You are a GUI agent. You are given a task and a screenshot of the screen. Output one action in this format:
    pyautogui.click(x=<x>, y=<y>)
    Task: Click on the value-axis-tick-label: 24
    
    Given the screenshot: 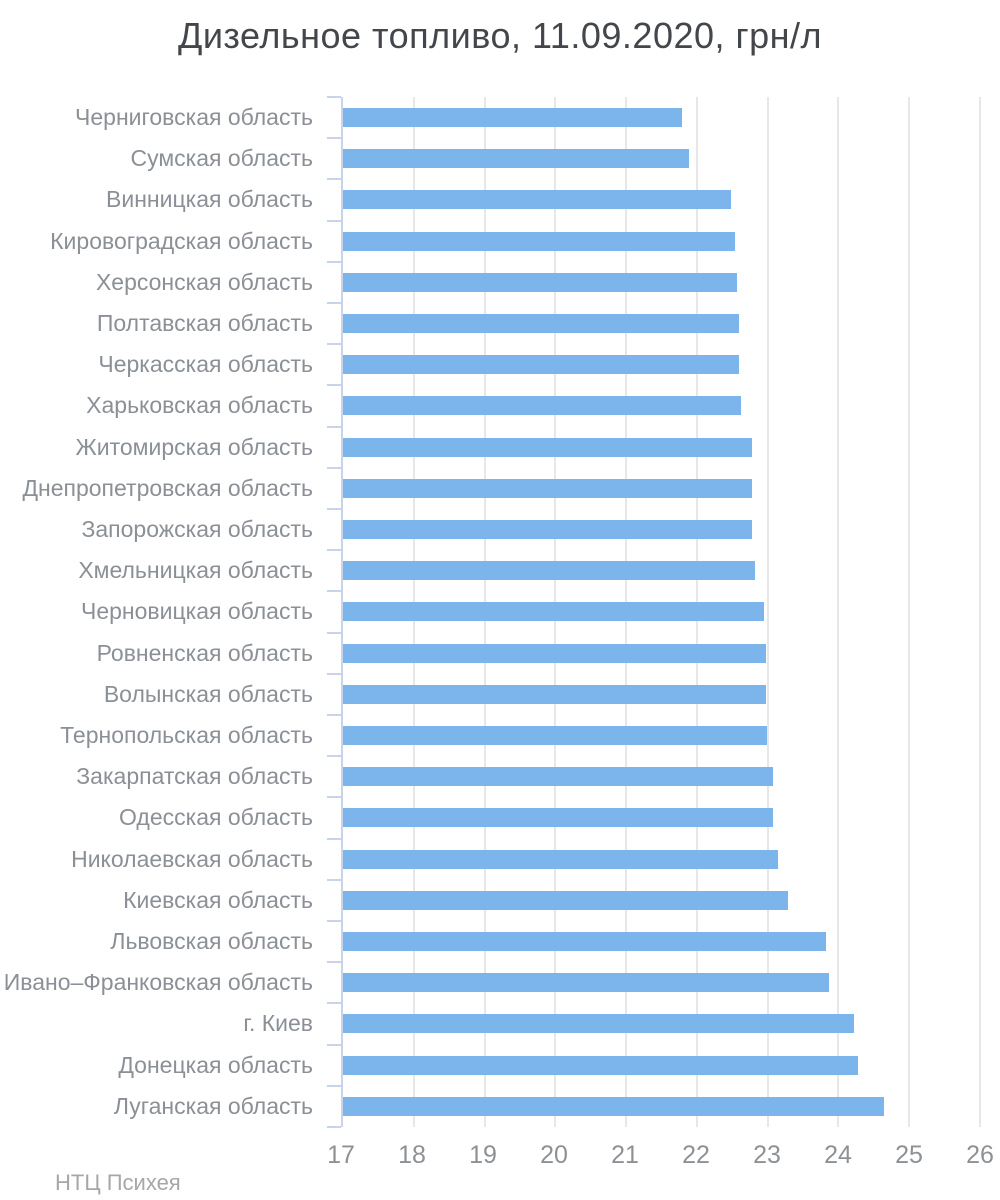 What is the action you would take?
    pyautogui.click(x=838, y=1155)
    